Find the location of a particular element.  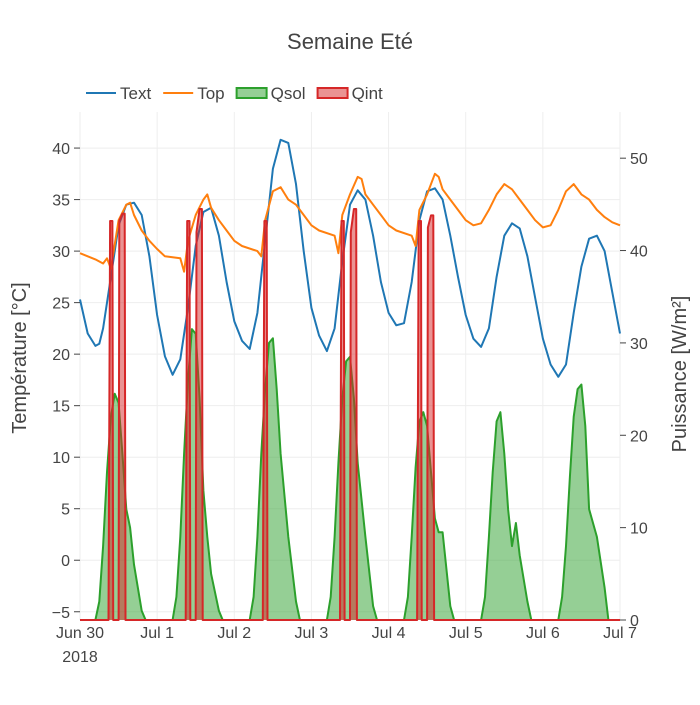

y2-tick-label: 10 is located at coordinates (639, 529).